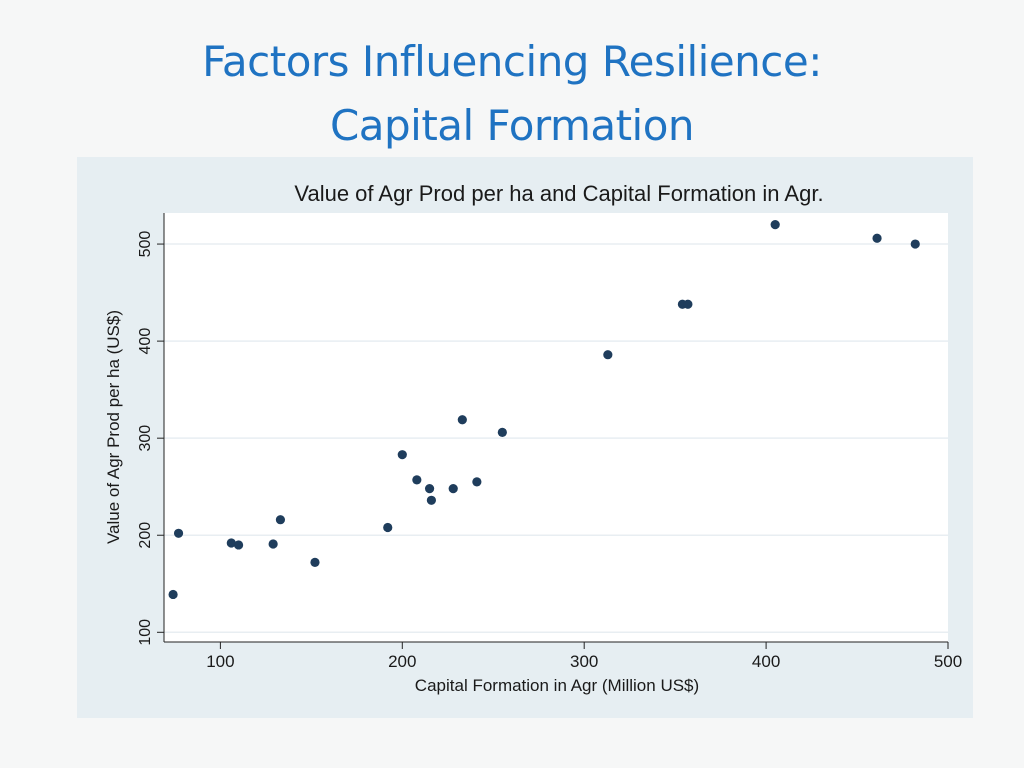 This screenshot has height=768, width=1024. What do you see at coordinates (113, 427) in the screenshot?
I see `y-axis-label: Value of Agr Prod per ha (US$)` at bounding box center [113, 427].